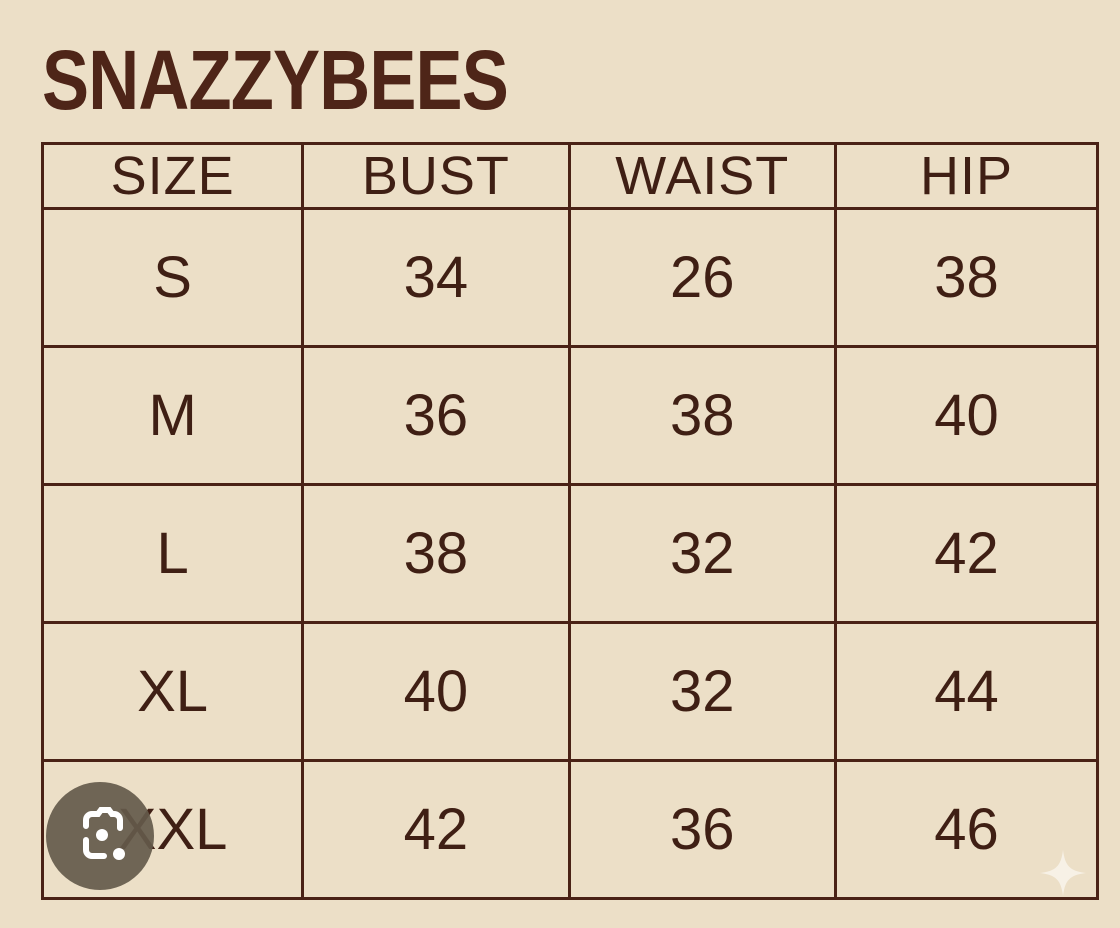  I want to click on table-row: S 34 26 38, so click(570, 277).